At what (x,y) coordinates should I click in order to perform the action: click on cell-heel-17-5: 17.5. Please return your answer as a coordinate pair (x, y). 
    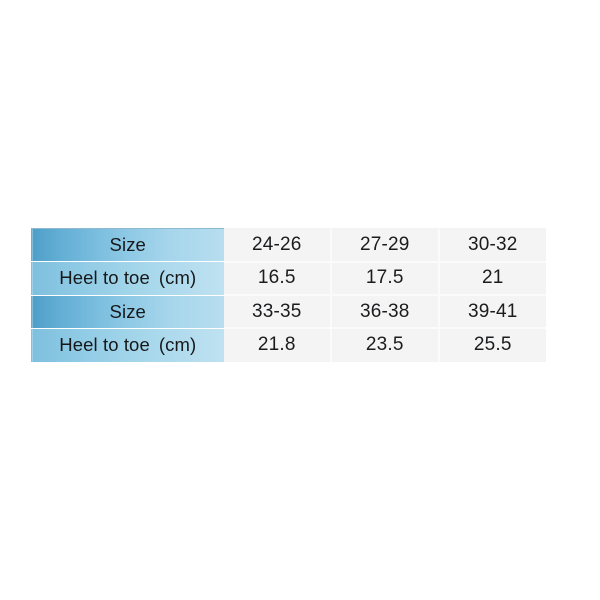
    Looking at the image, I should click on (385, 279).